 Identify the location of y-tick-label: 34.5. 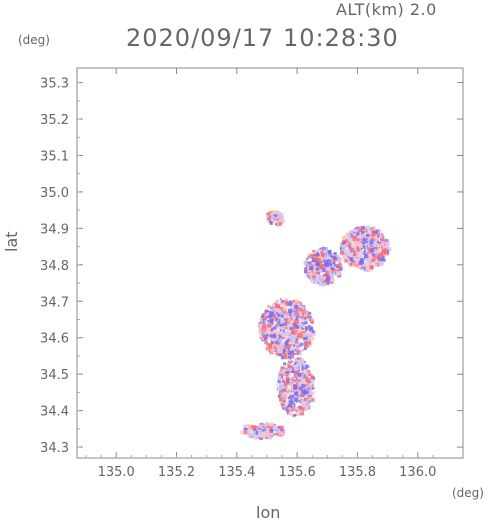
(54, 375).